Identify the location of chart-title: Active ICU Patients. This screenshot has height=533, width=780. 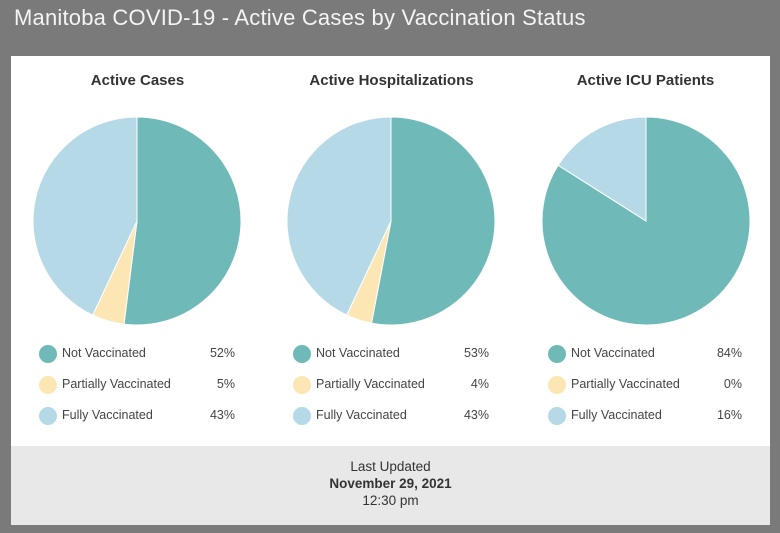
(645, 80).